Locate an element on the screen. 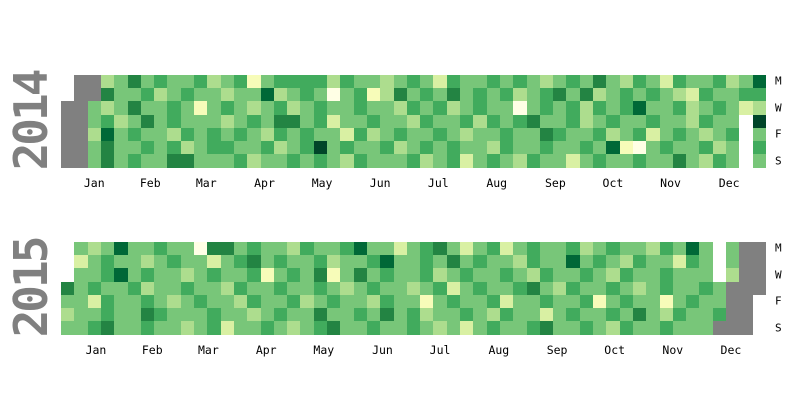 The width and height of the screenshot is (800, 400). weekday-label-W-2014: W is located at coordinates (778, 108).